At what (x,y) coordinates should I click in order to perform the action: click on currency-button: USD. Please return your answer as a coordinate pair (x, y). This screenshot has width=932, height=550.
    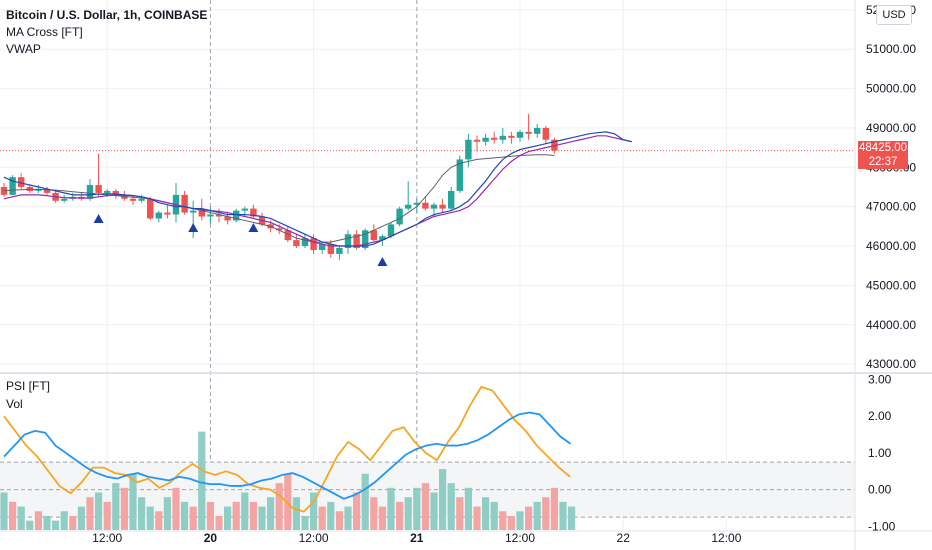
    Looking at the image, I should click on (894, 15).